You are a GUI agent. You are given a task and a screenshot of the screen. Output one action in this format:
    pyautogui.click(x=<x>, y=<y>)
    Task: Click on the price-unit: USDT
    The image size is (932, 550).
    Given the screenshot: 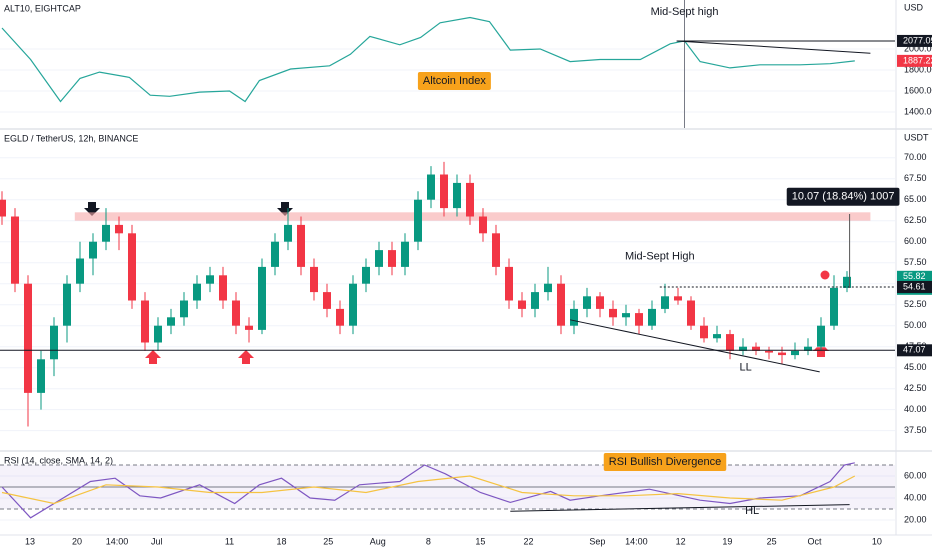 What is the action you would take?
    pyautogui.click(x=916, y=137)
    